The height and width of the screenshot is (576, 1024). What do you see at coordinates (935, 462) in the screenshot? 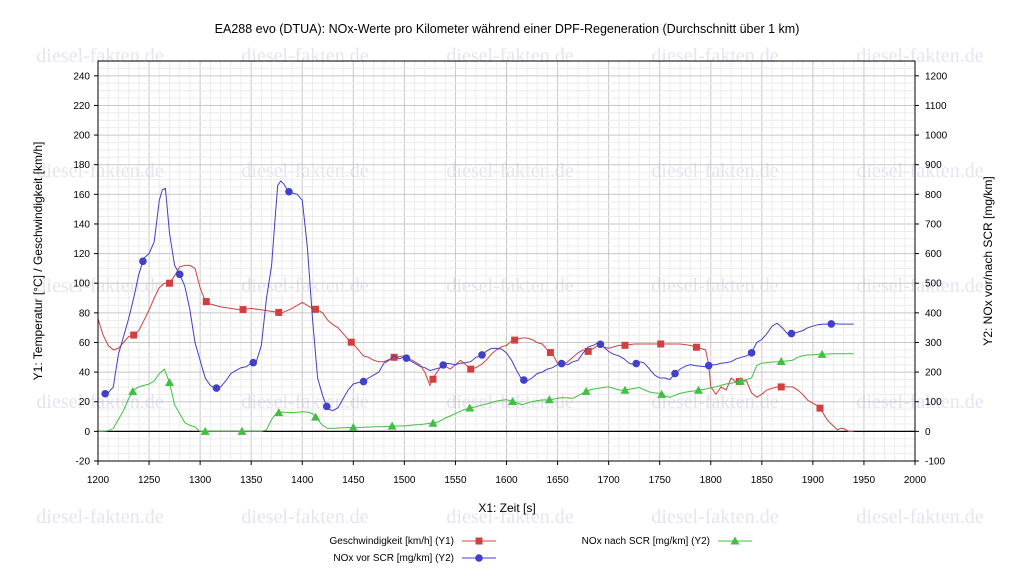
I see `y-right-tick-label--100: -100` at bounding box center [935, 462].